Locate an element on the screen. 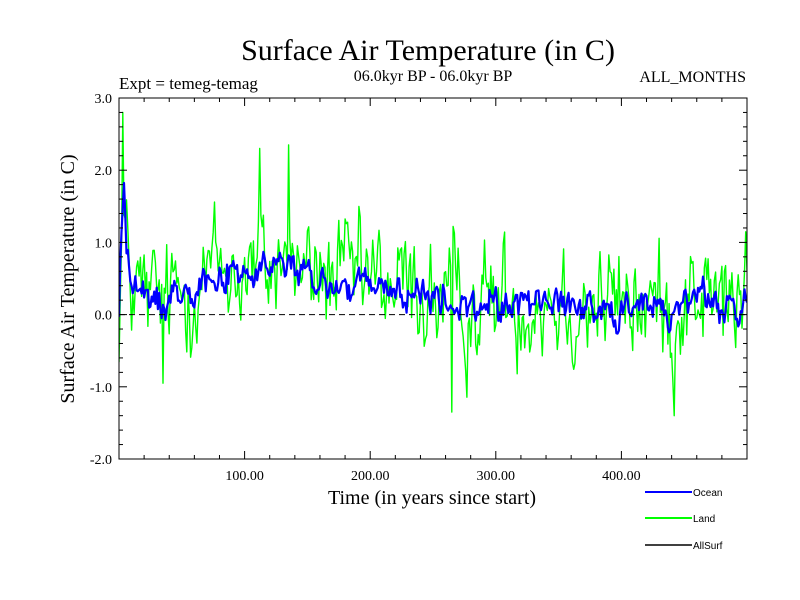 This screenshot has height=600, width=800. legend-item-allsurf: AllSurf is located at coordinates (684, 546).